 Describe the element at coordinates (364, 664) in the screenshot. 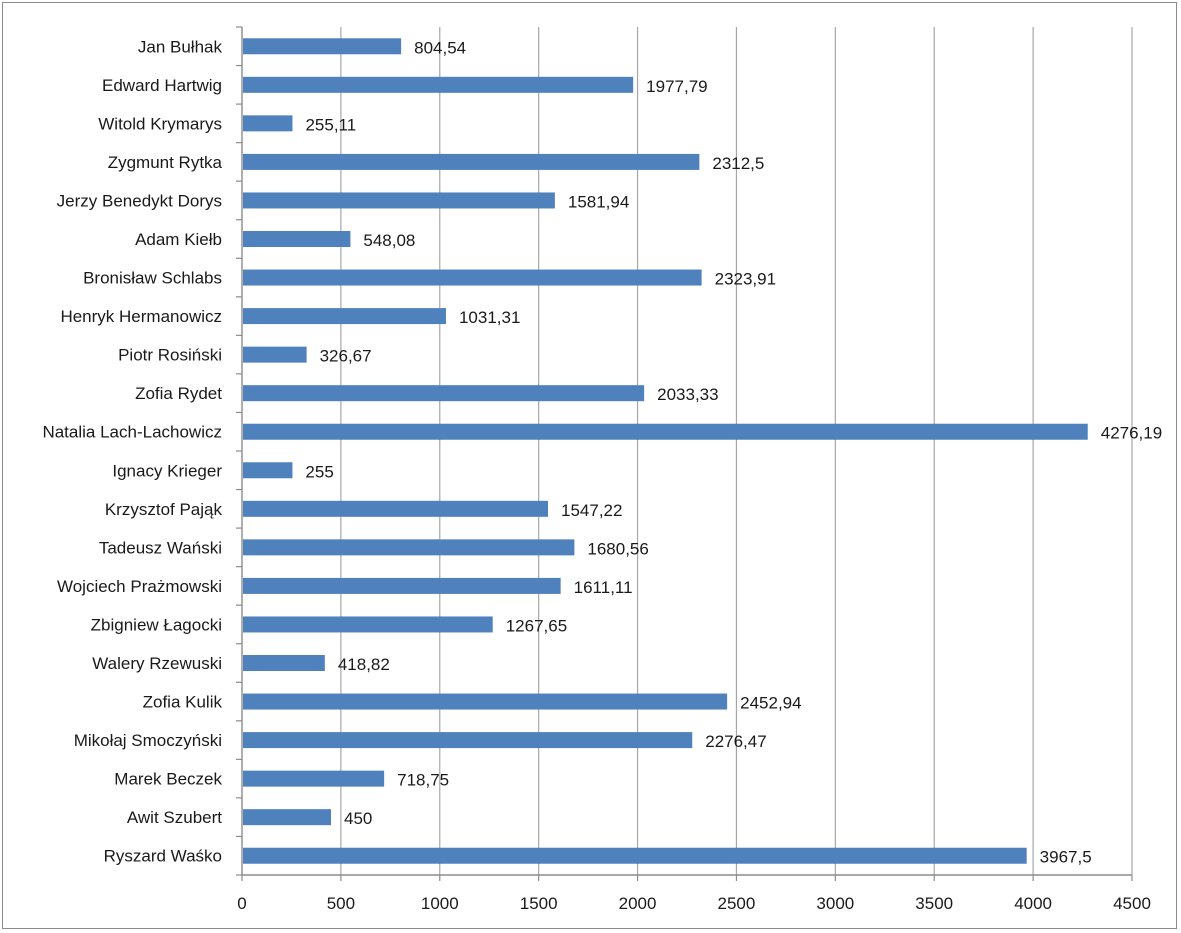

I see `data-label: 418,82` at that location.